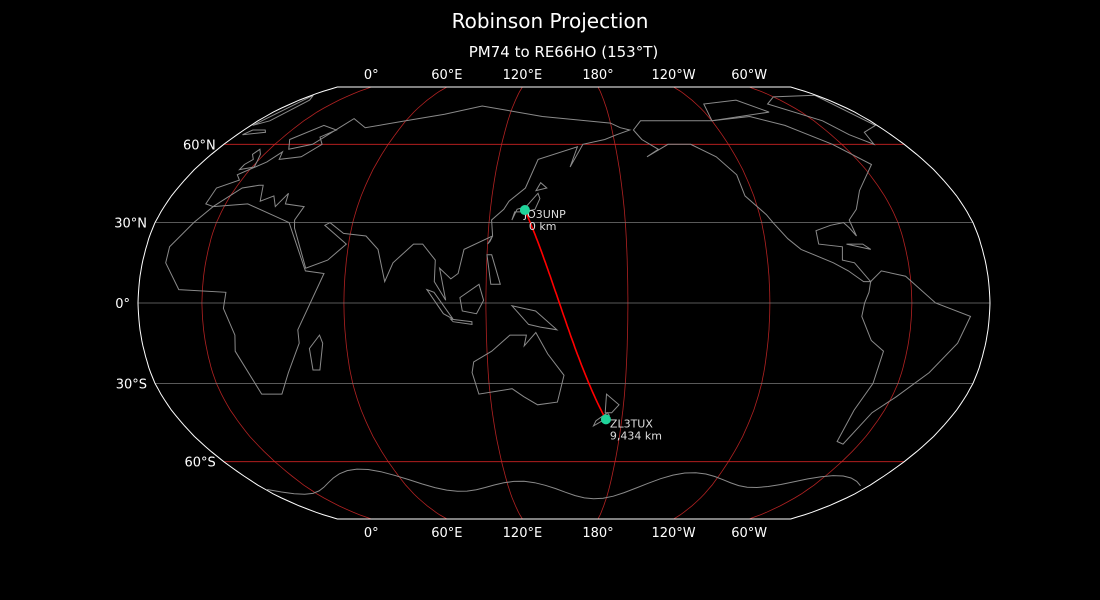 The width and height of the screenshot is (1100, 600). Describe the element at coordinates (565, 314) in the screenshot. I see `great-circle-path` at that location.